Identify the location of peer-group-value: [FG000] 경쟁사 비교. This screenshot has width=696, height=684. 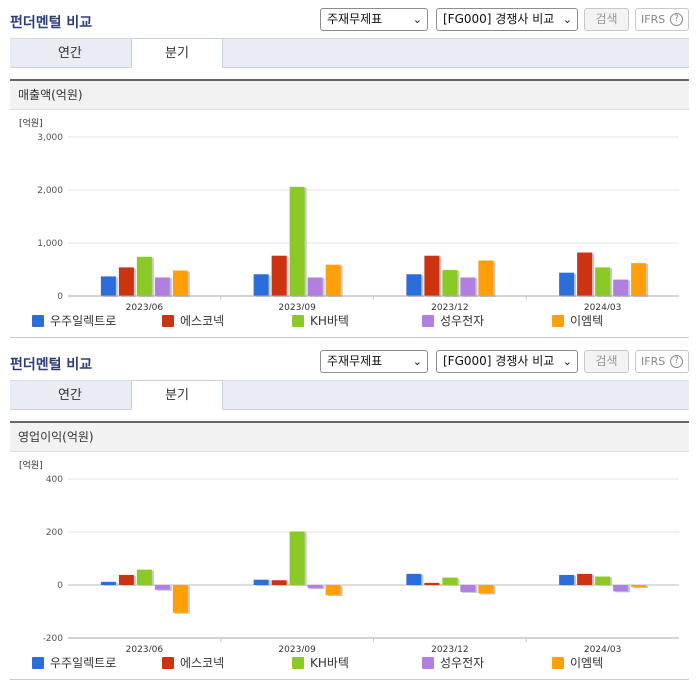
(499, 19).